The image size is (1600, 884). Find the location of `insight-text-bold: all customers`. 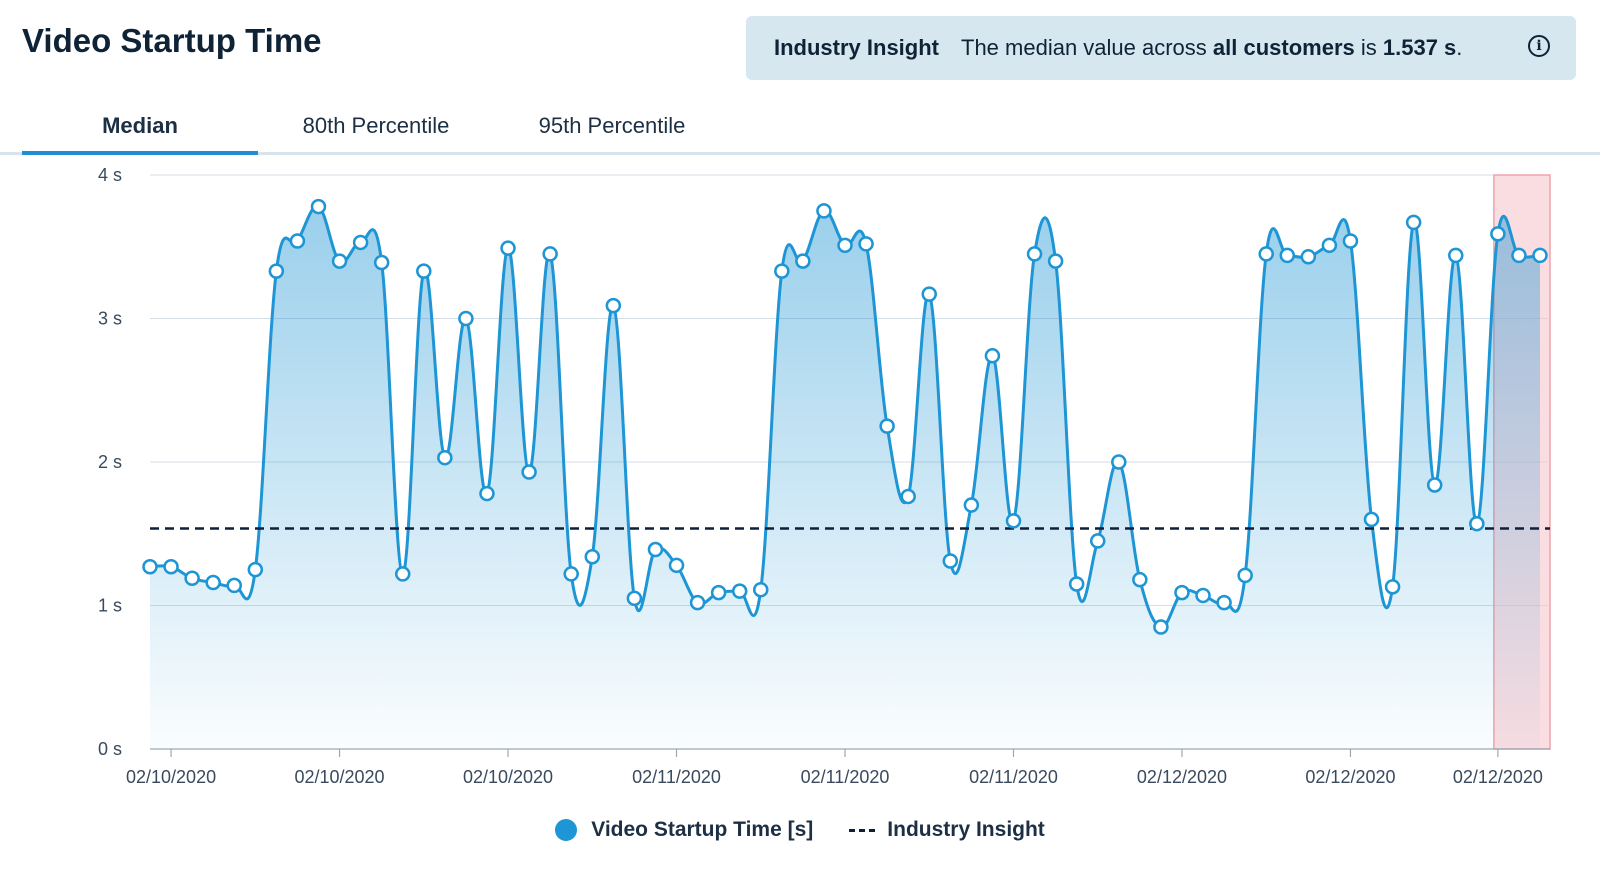

insight-text-bold: all customers is located at coordinates (1283, 47).